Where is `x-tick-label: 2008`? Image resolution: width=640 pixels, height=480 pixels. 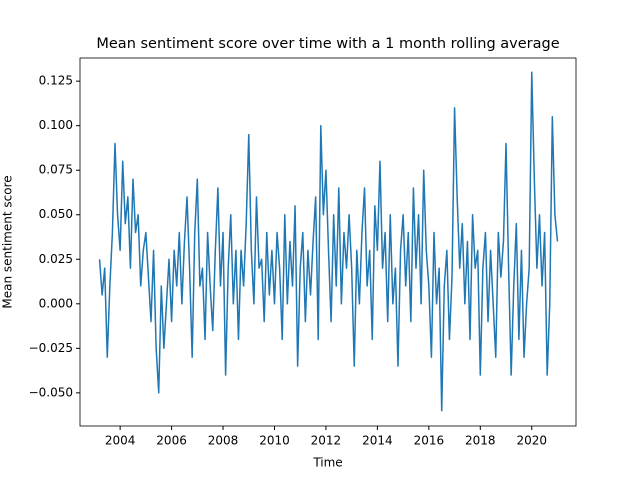 x-tick-label: 2008 is located at coordinates (223, 441).